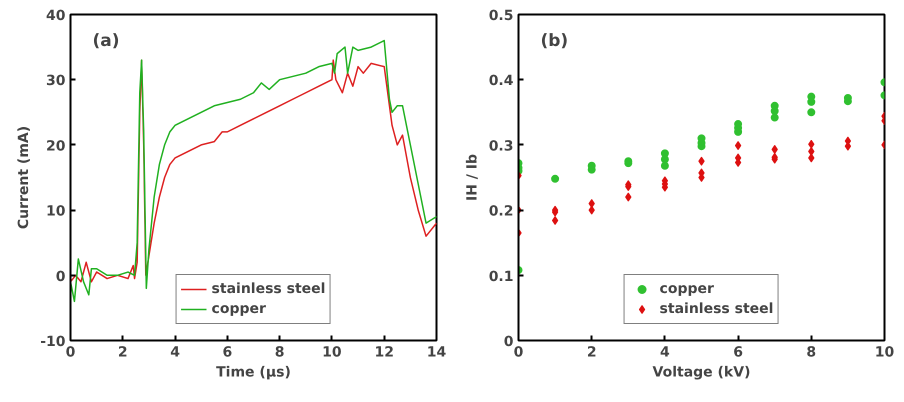  I want to click on y-tick-label: 0.1, so click(501, 276).